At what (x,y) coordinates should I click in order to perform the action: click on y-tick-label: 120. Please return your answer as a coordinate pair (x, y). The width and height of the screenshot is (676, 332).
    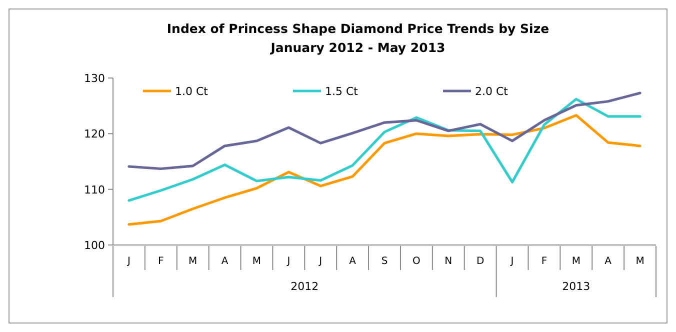
    Looking at the image, I should click on (94, 134).